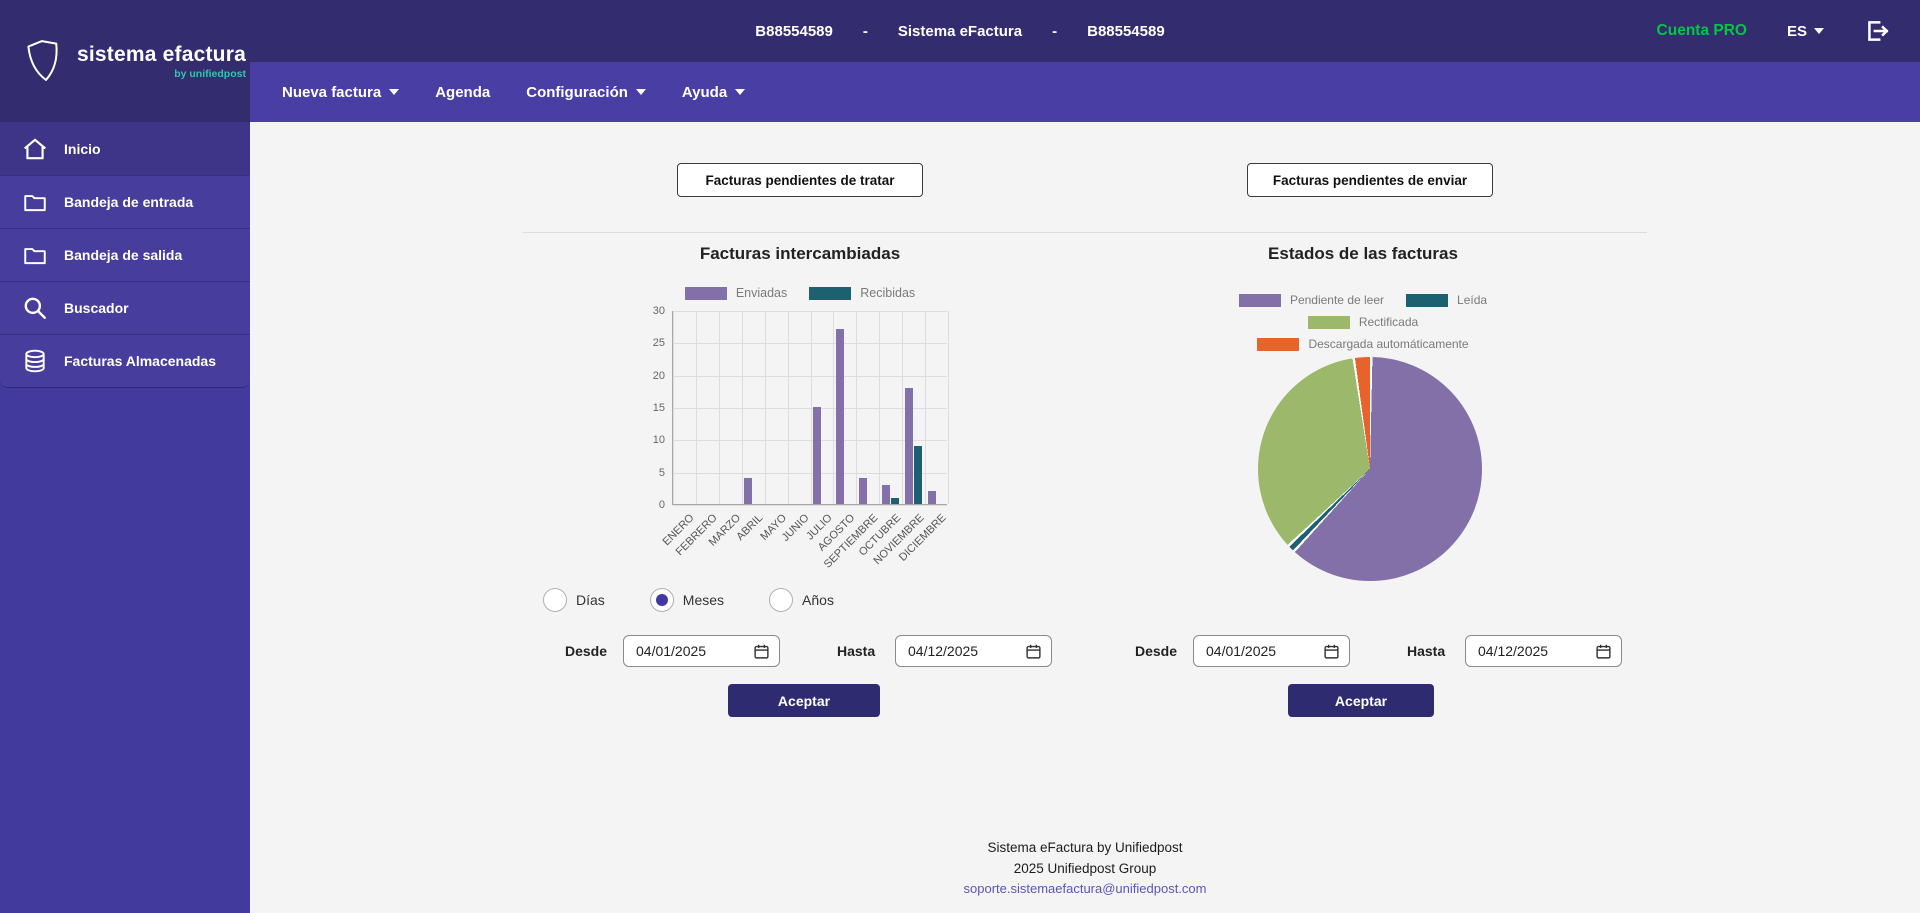  Describe the element at coordinates (658, 343) in the screenshot. I see `y-axis-tick: 25` at that location.